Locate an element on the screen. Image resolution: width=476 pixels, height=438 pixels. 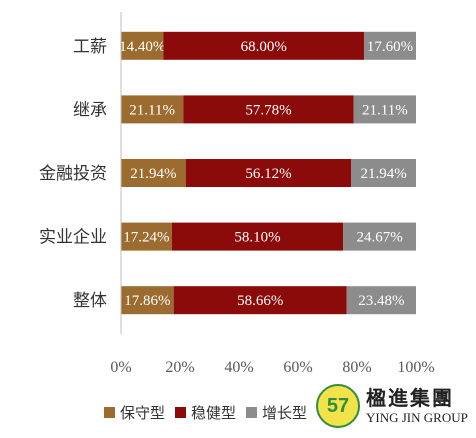
data-label: 17.24% is located at coordinates (146, 238).